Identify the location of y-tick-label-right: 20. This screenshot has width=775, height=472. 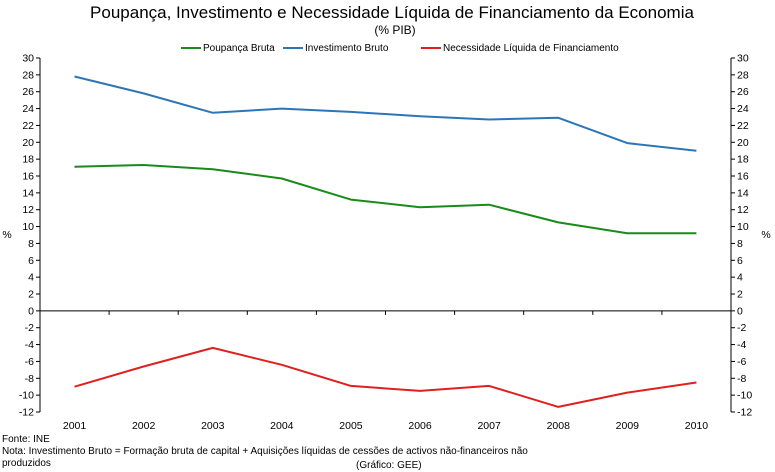
(743, 143).